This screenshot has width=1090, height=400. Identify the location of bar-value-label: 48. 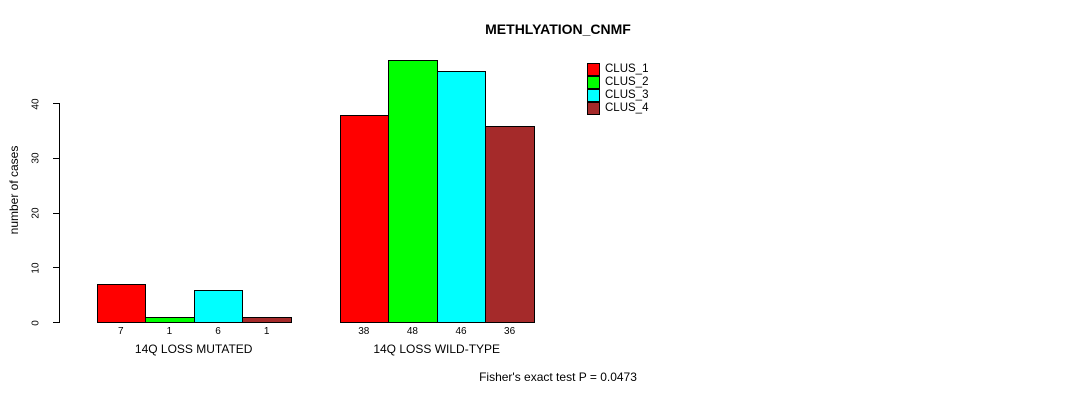
(412, 331).